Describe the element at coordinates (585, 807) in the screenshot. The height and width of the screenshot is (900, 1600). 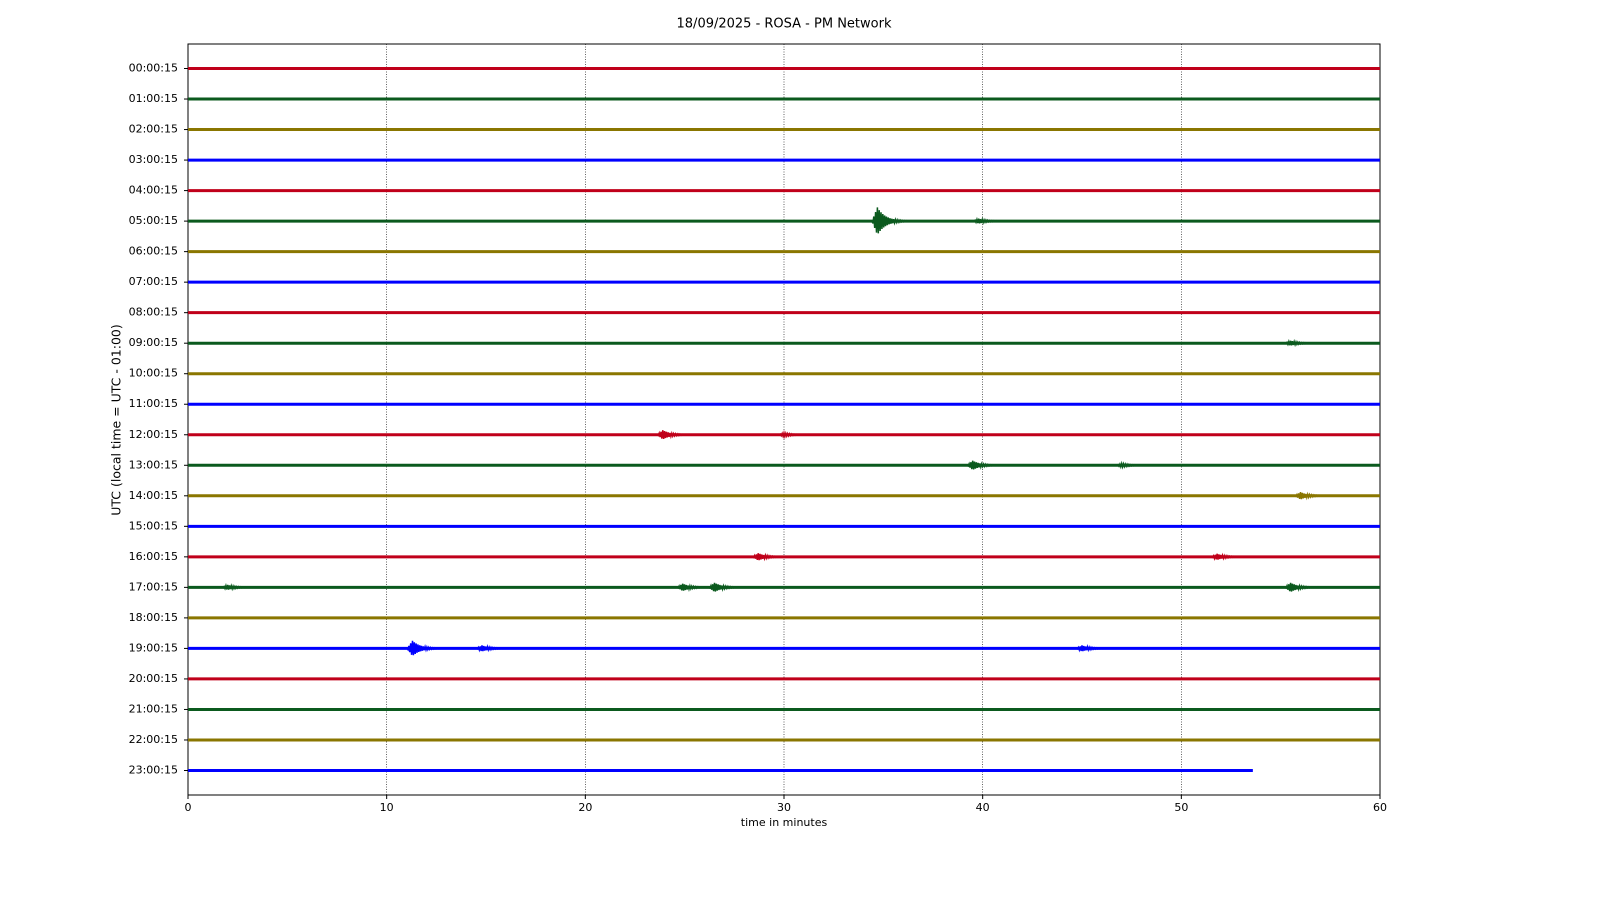
I see `x-tick-label: 20` at that location.